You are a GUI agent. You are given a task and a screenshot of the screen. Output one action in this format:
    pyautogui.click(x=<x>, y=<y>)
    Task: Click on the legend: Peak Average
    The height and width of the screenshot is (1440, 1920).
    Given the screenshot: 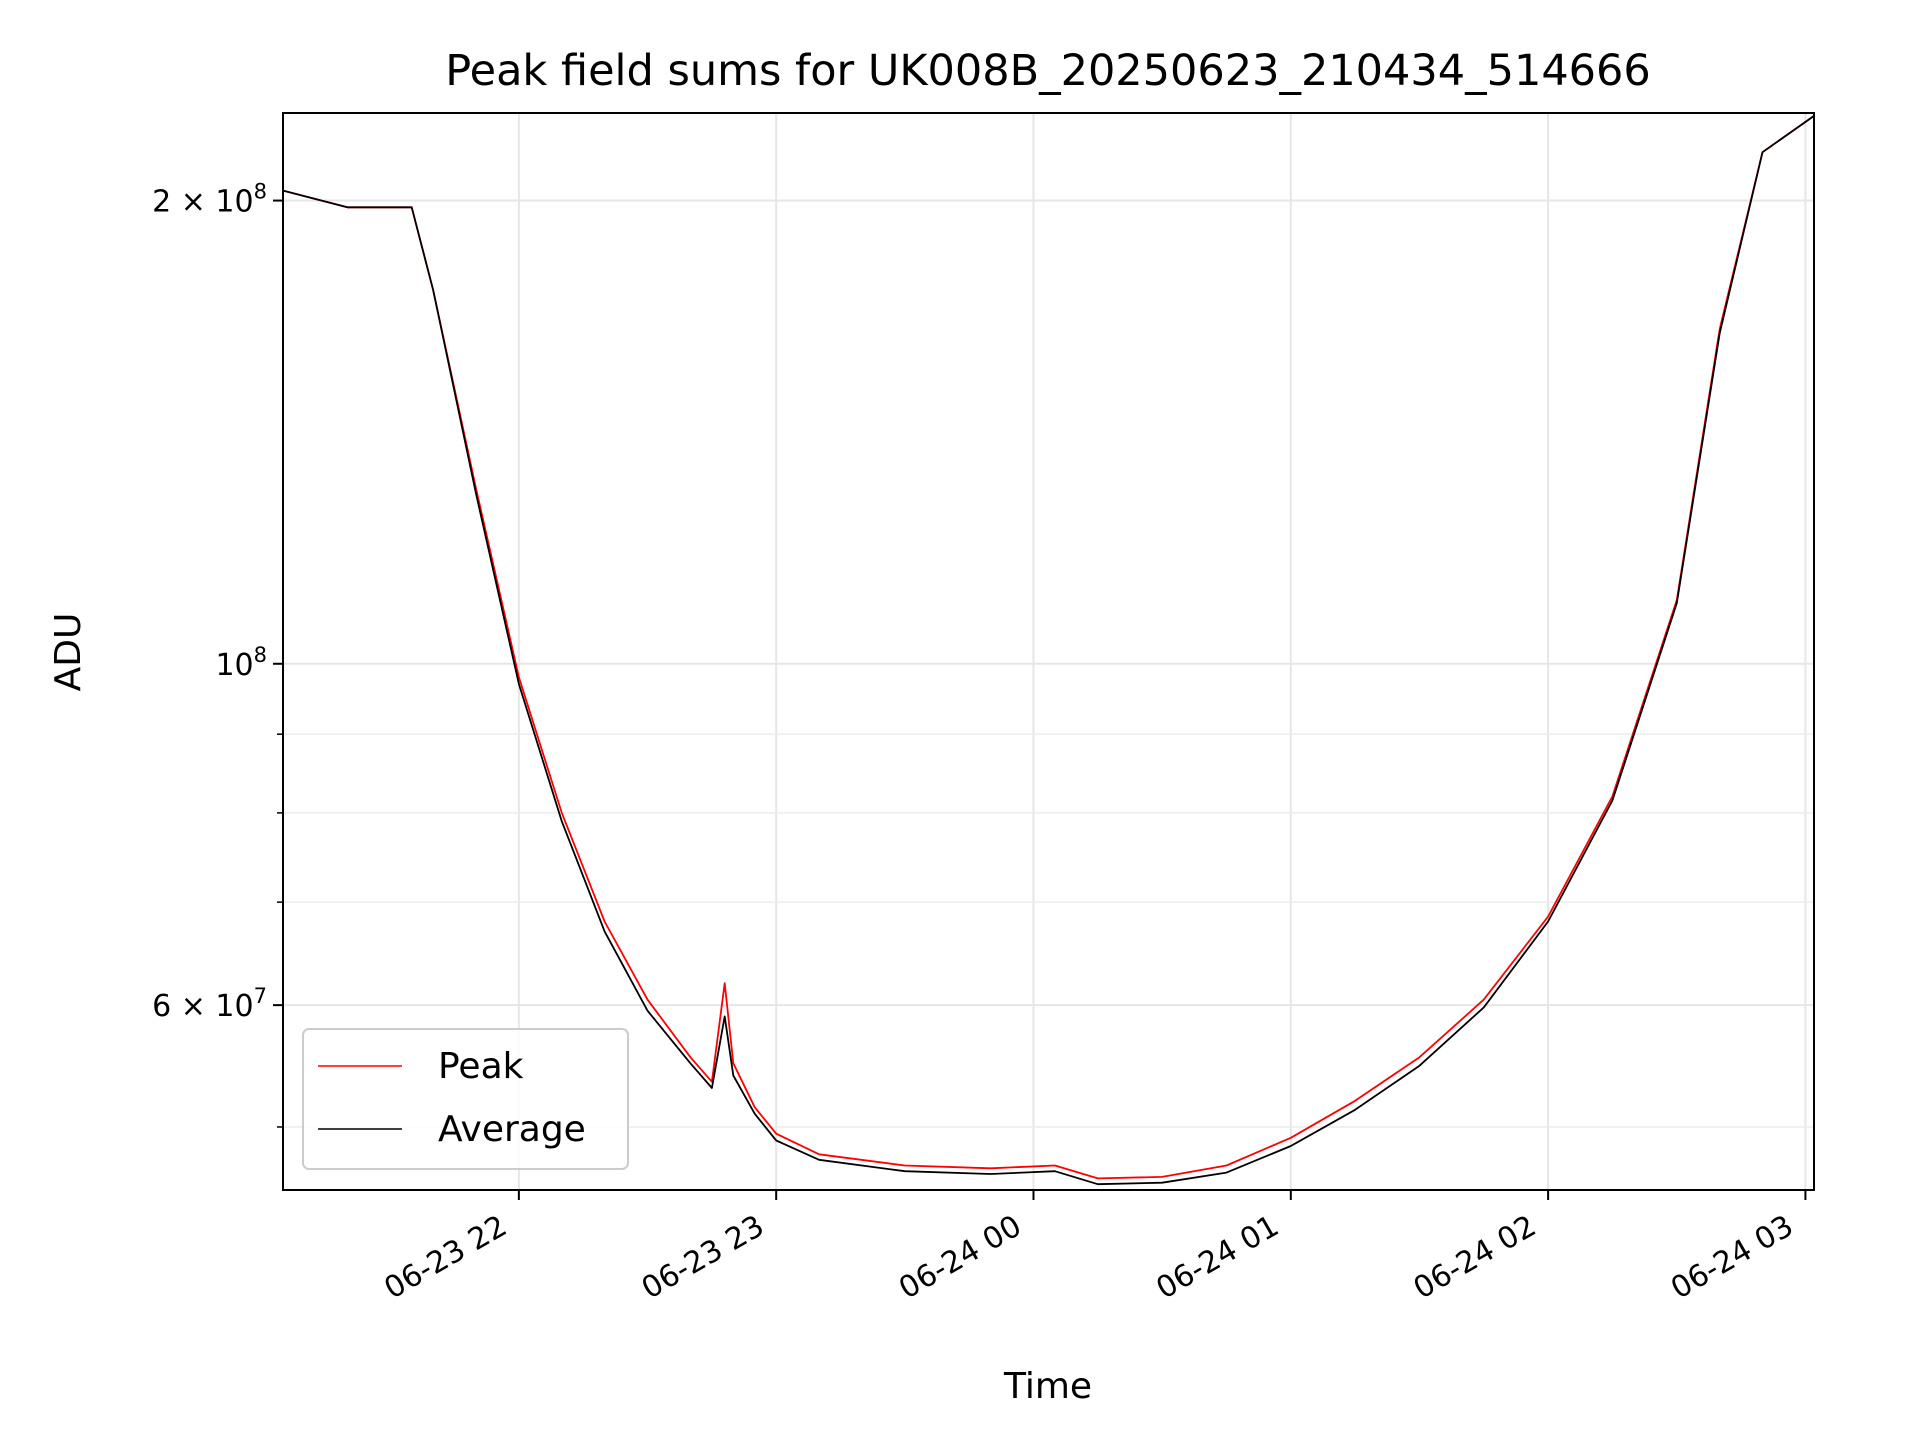 What is the action you would take?
    pyautogui.click(x=465, y=1099)
    